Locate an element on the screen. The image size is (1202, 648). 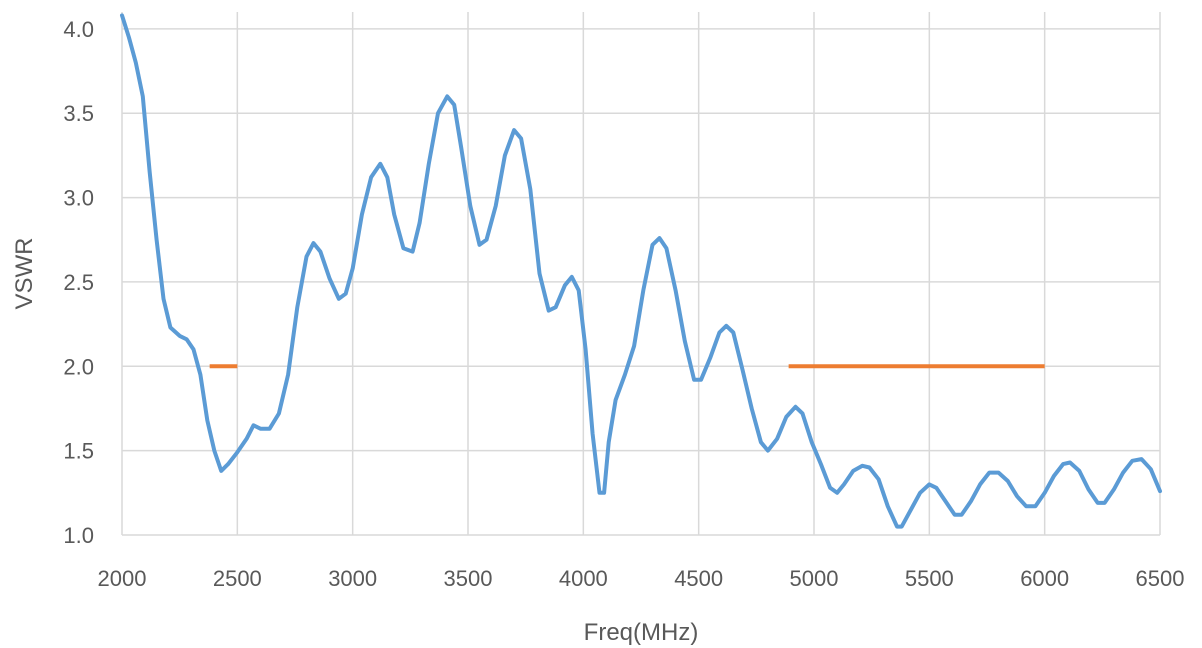
x-tick-label: 3000 is located at coordinates (352, 578).